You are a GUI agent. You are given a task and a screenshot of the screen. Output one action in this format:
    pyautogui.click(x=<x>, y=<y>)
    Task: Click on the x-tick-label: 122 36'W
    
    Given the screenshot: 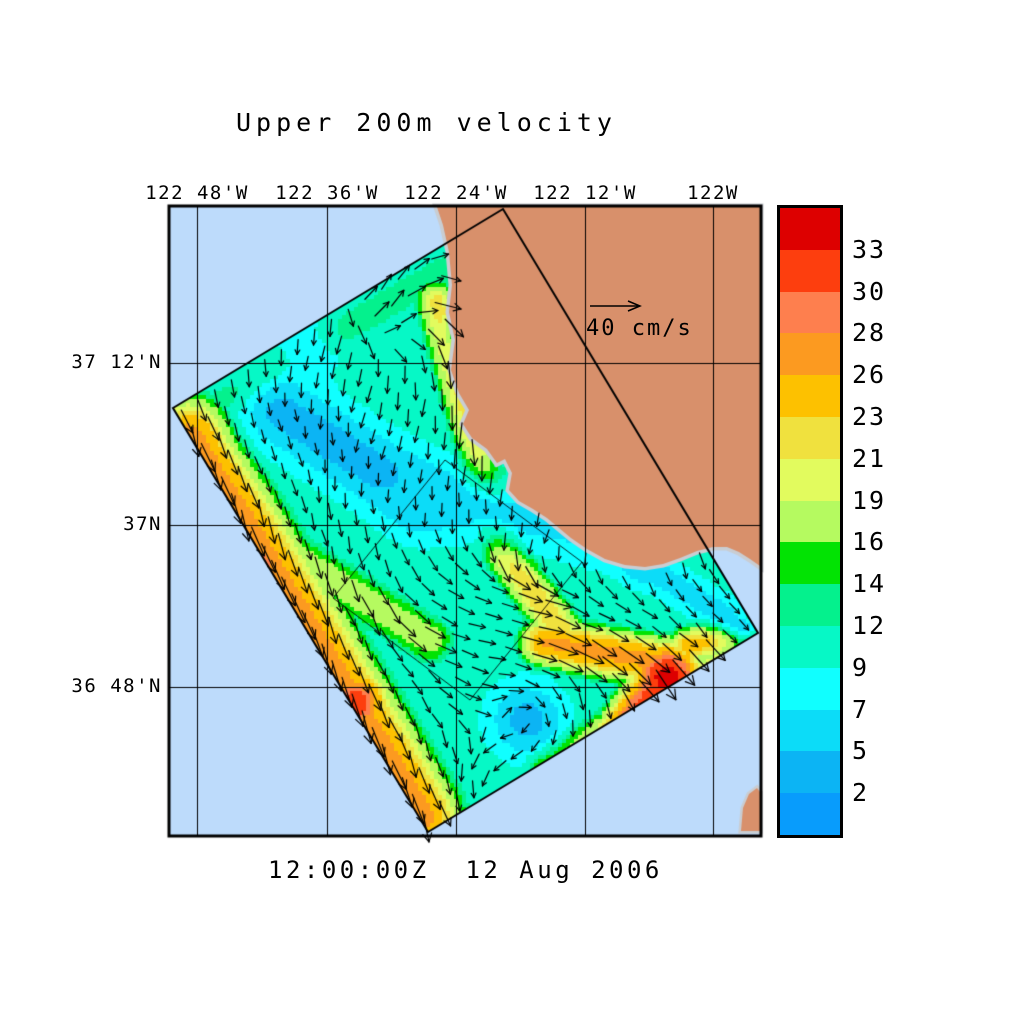 What is the action you would take?
    pyautogui.click(x=327, y=193)
    